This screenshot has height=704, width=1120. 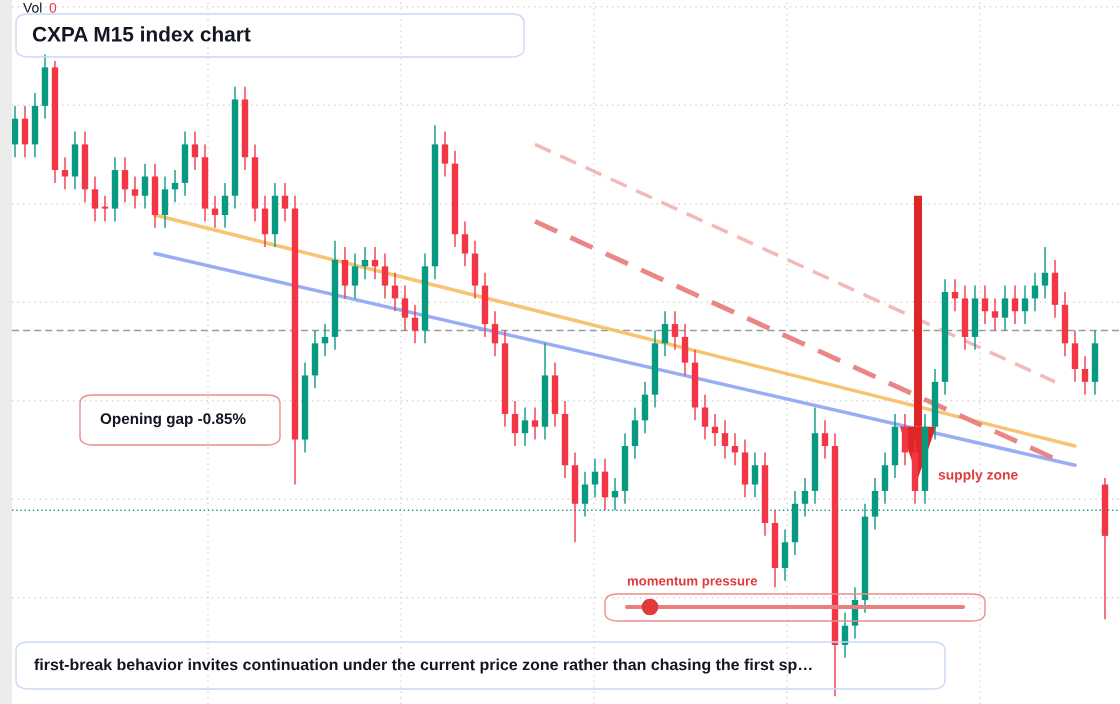 I want to click on text: Vol, so click(x=32, y=7).